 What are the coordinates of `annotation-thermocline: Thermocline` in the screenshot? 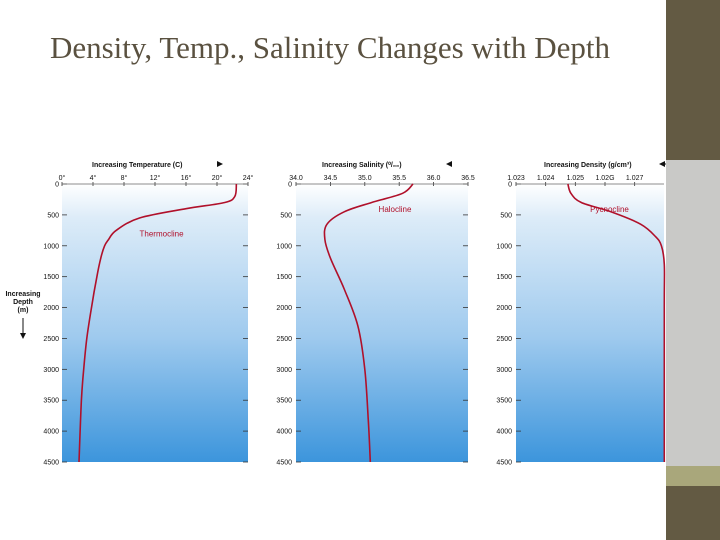 It's located at (162, 234).